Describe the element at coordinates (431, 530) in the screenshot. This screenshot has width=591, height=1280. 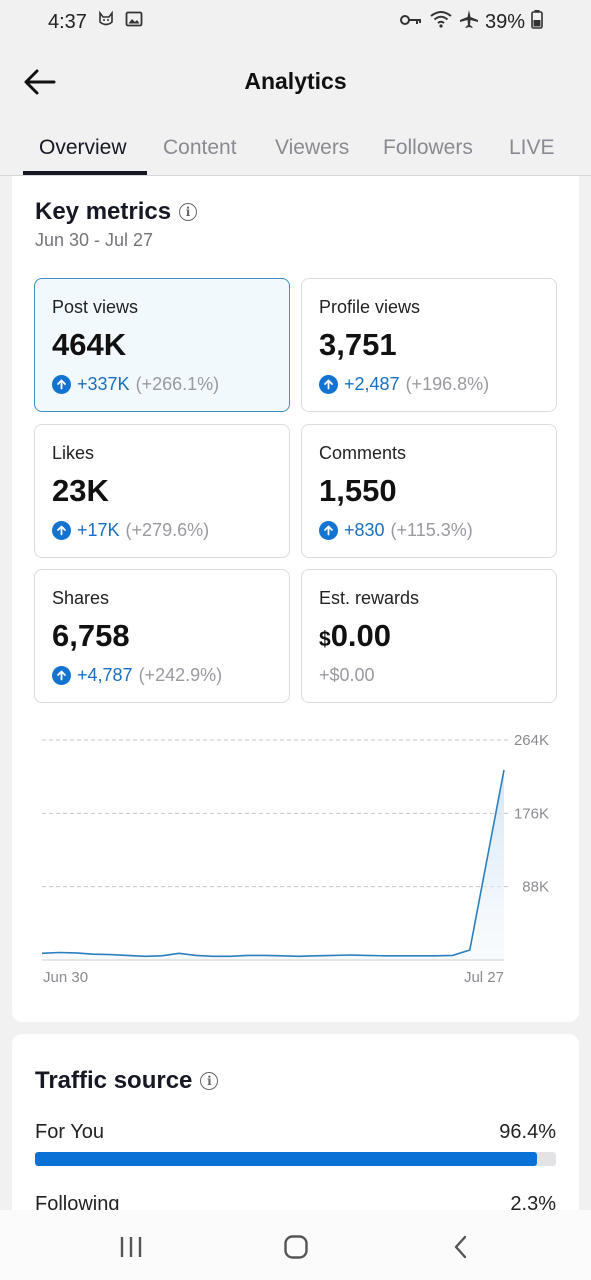
I see `metric-percent: (+115.3%)` at that location.